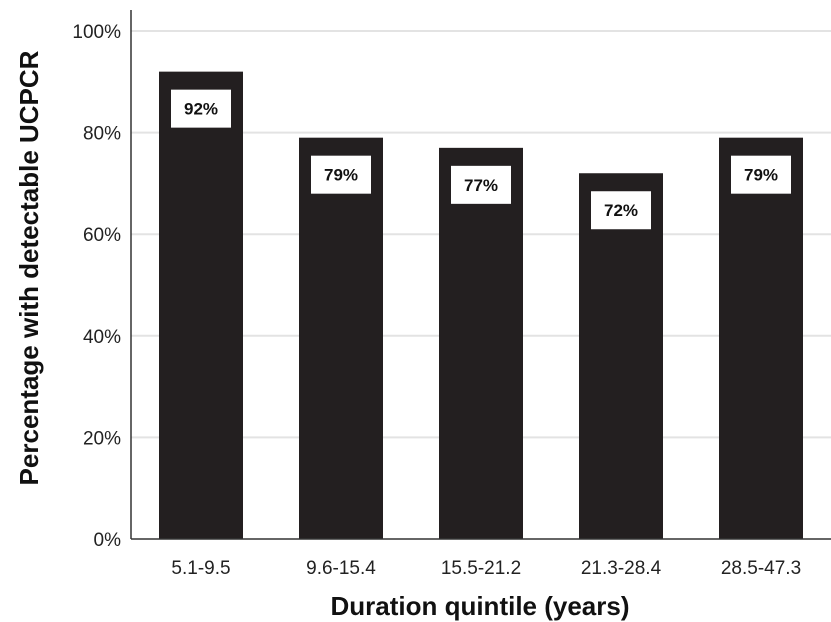  Describe the element at coordinates (200, 568) in the screenshot. I see `x-tick-label: 5.1-9.5` at that location.